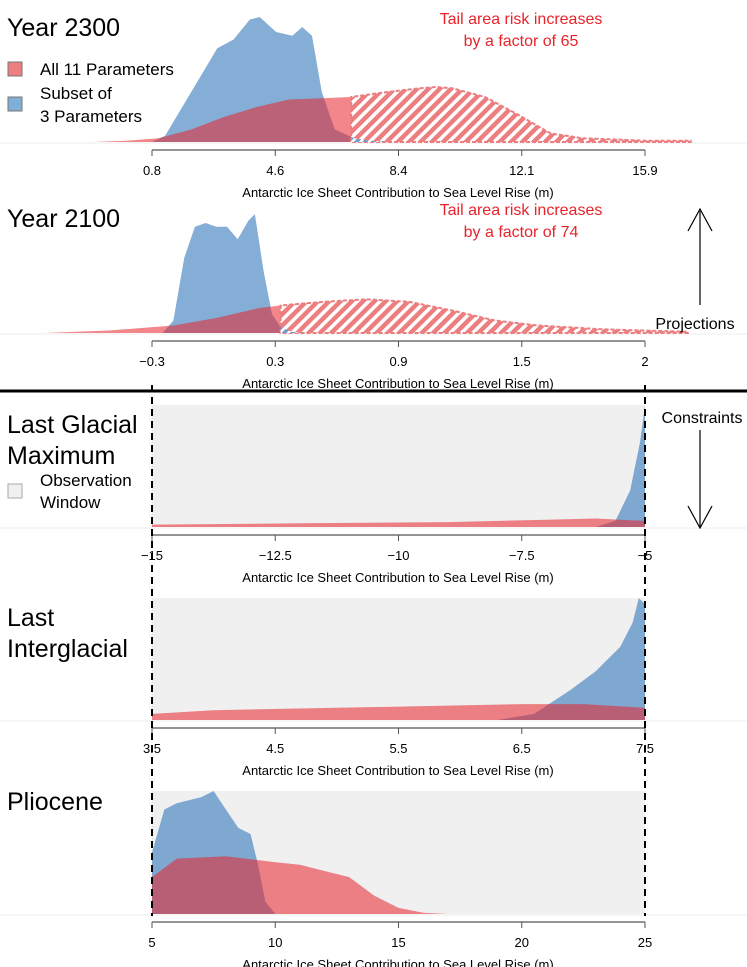  Describe the element at coordinates (107, 69) in the screenshot. I see `legend-label-all: All 11 Parameters` at that location.